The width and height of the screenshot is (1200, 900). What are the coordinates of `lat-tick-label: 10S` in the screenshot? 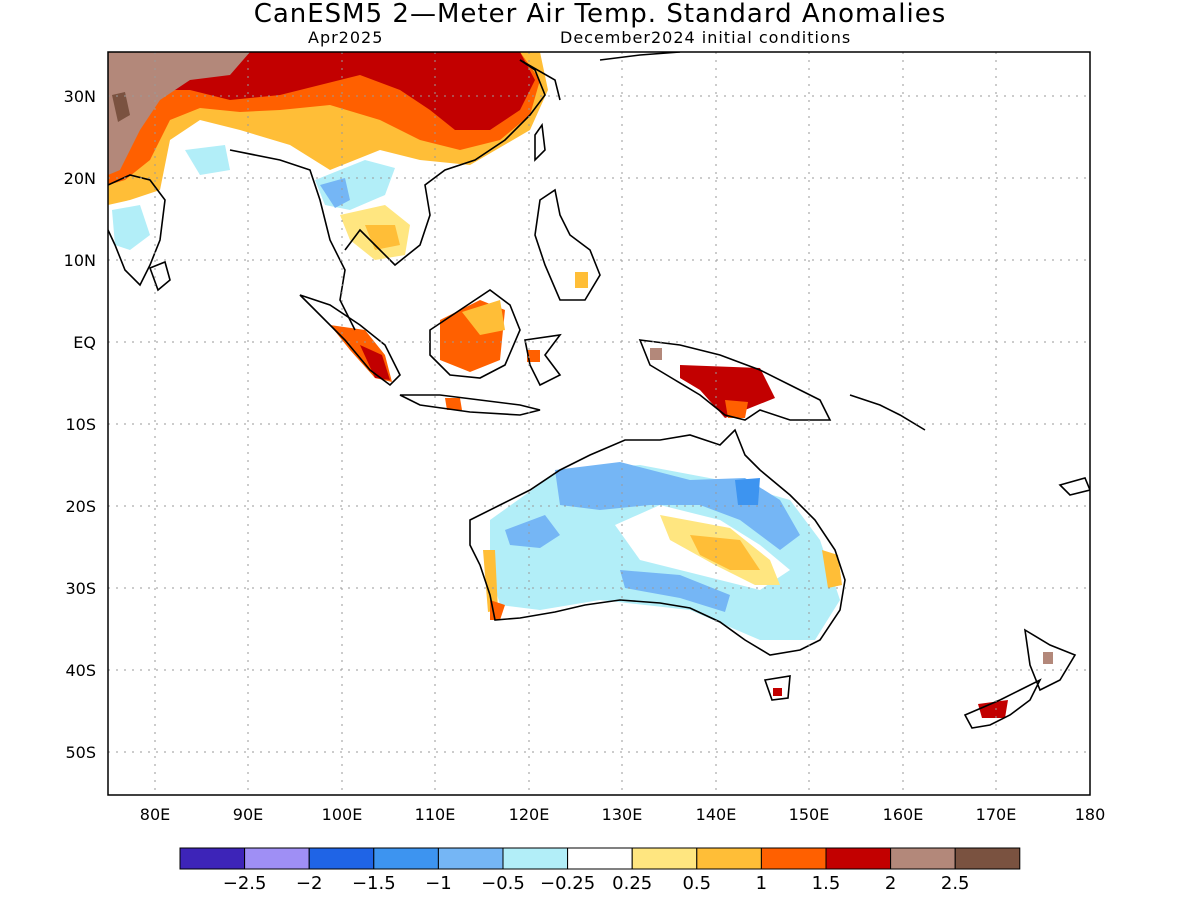 It's located at (80, 424).